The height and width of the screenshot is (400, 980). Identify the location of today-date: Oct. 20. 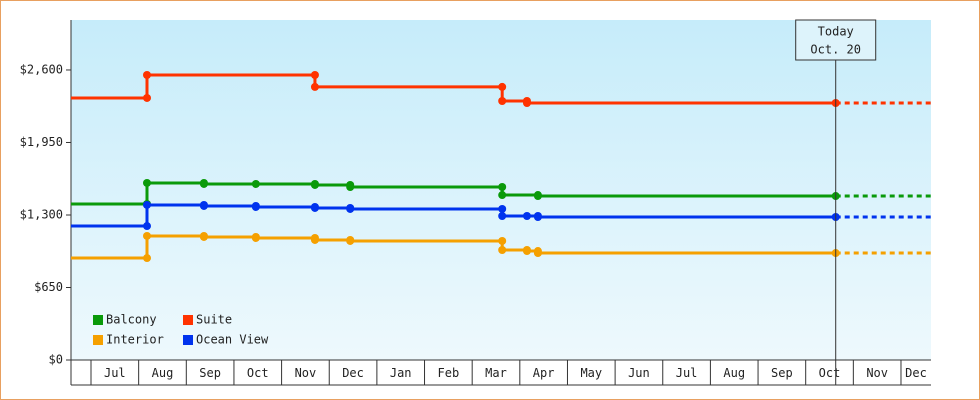
(835, 50).